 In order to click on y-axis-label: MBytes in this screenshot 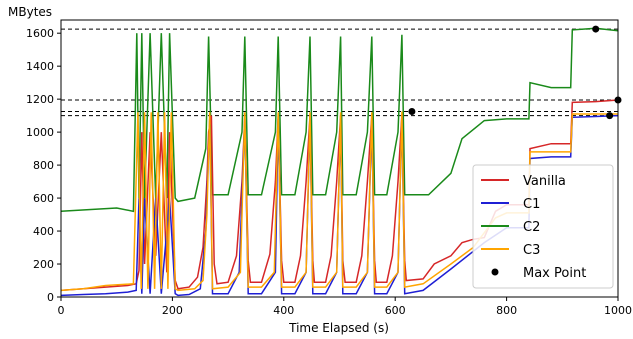, I will do `click(30, 12)`.